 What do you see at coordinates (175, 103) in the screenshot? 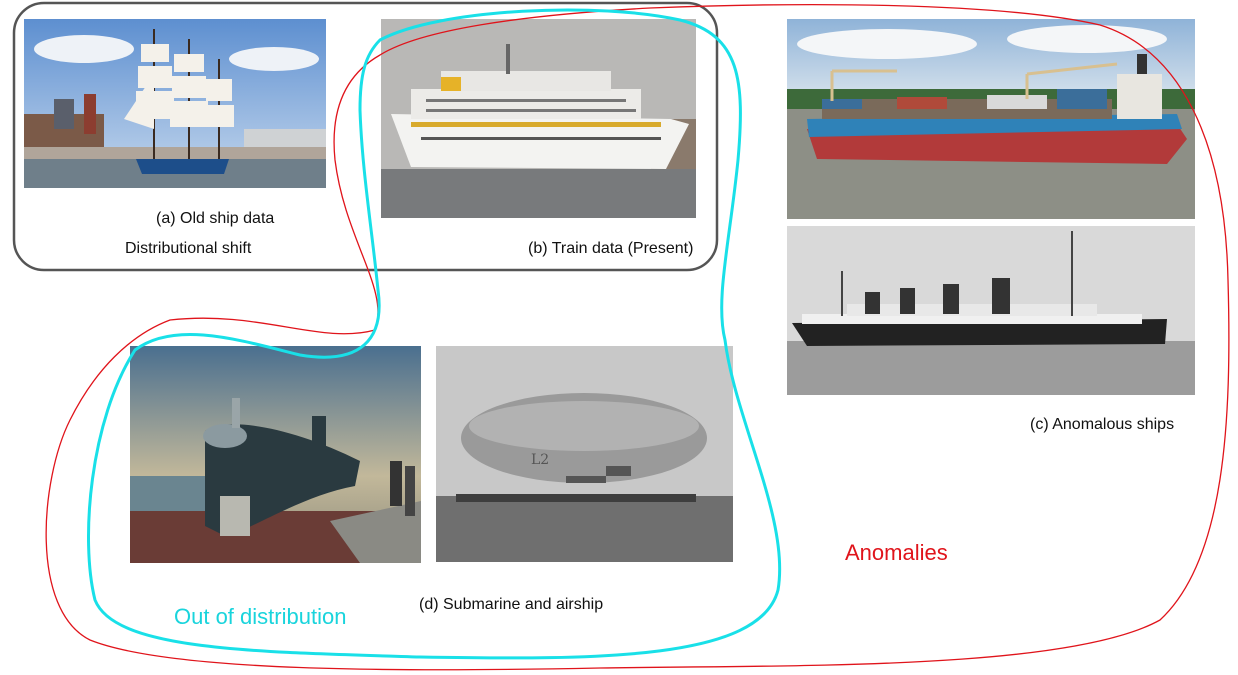
I see `tall-ship-photo` at bounding box center [175, 103].